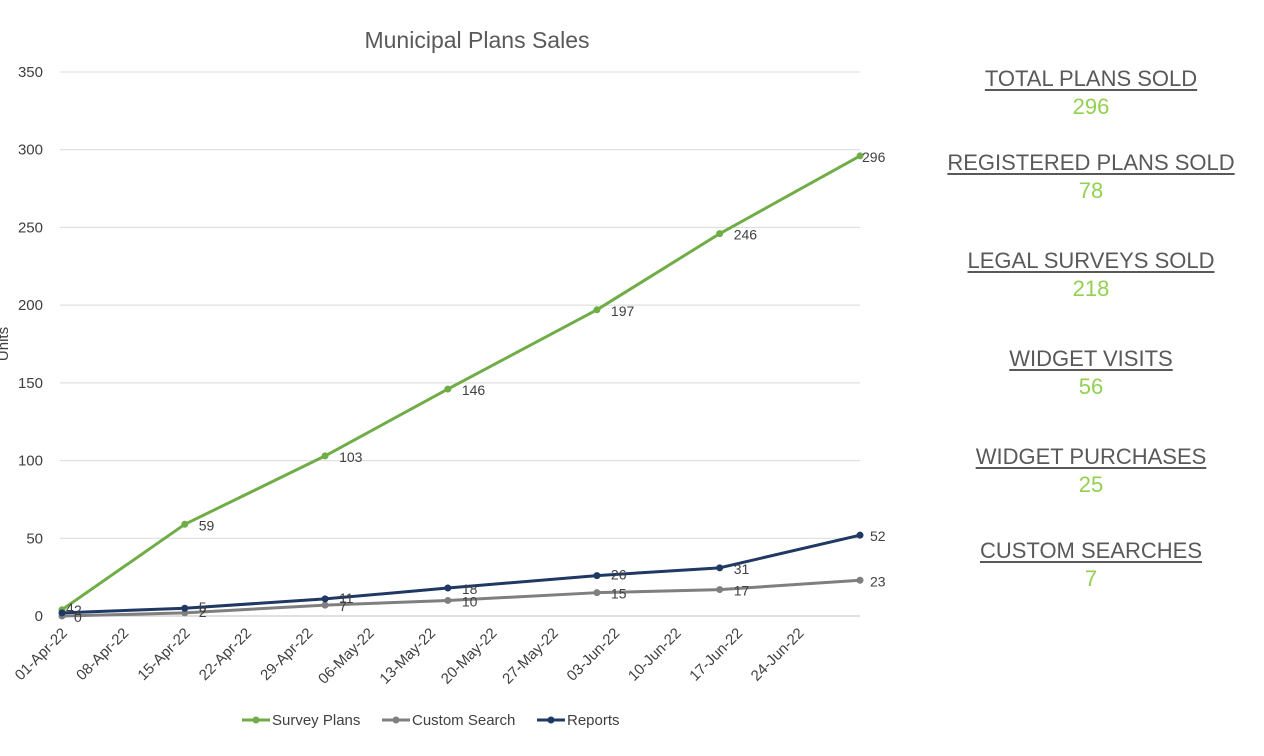  What do you see at coordinates (1091, 456) in the screenshot?
I see `kpi-label: WIDGET PURCHASES` at bounding box center [1091, 456].